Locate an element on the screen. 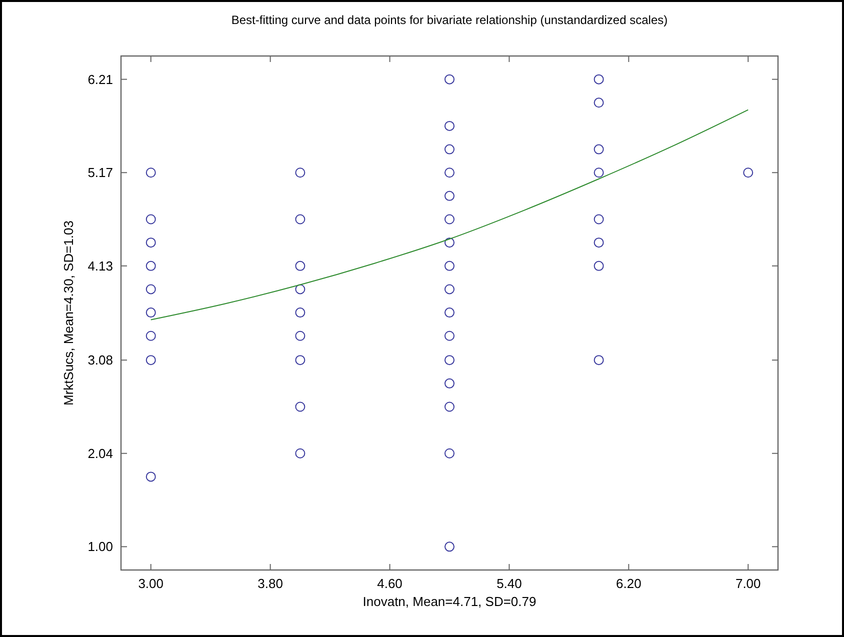  x-tick-label: 5.40 is located at coordinates (509, 583).